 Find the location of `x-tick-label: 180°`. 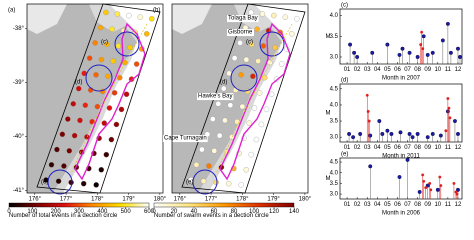

x-tick-label: 180° is located at coordinates (305, 200).